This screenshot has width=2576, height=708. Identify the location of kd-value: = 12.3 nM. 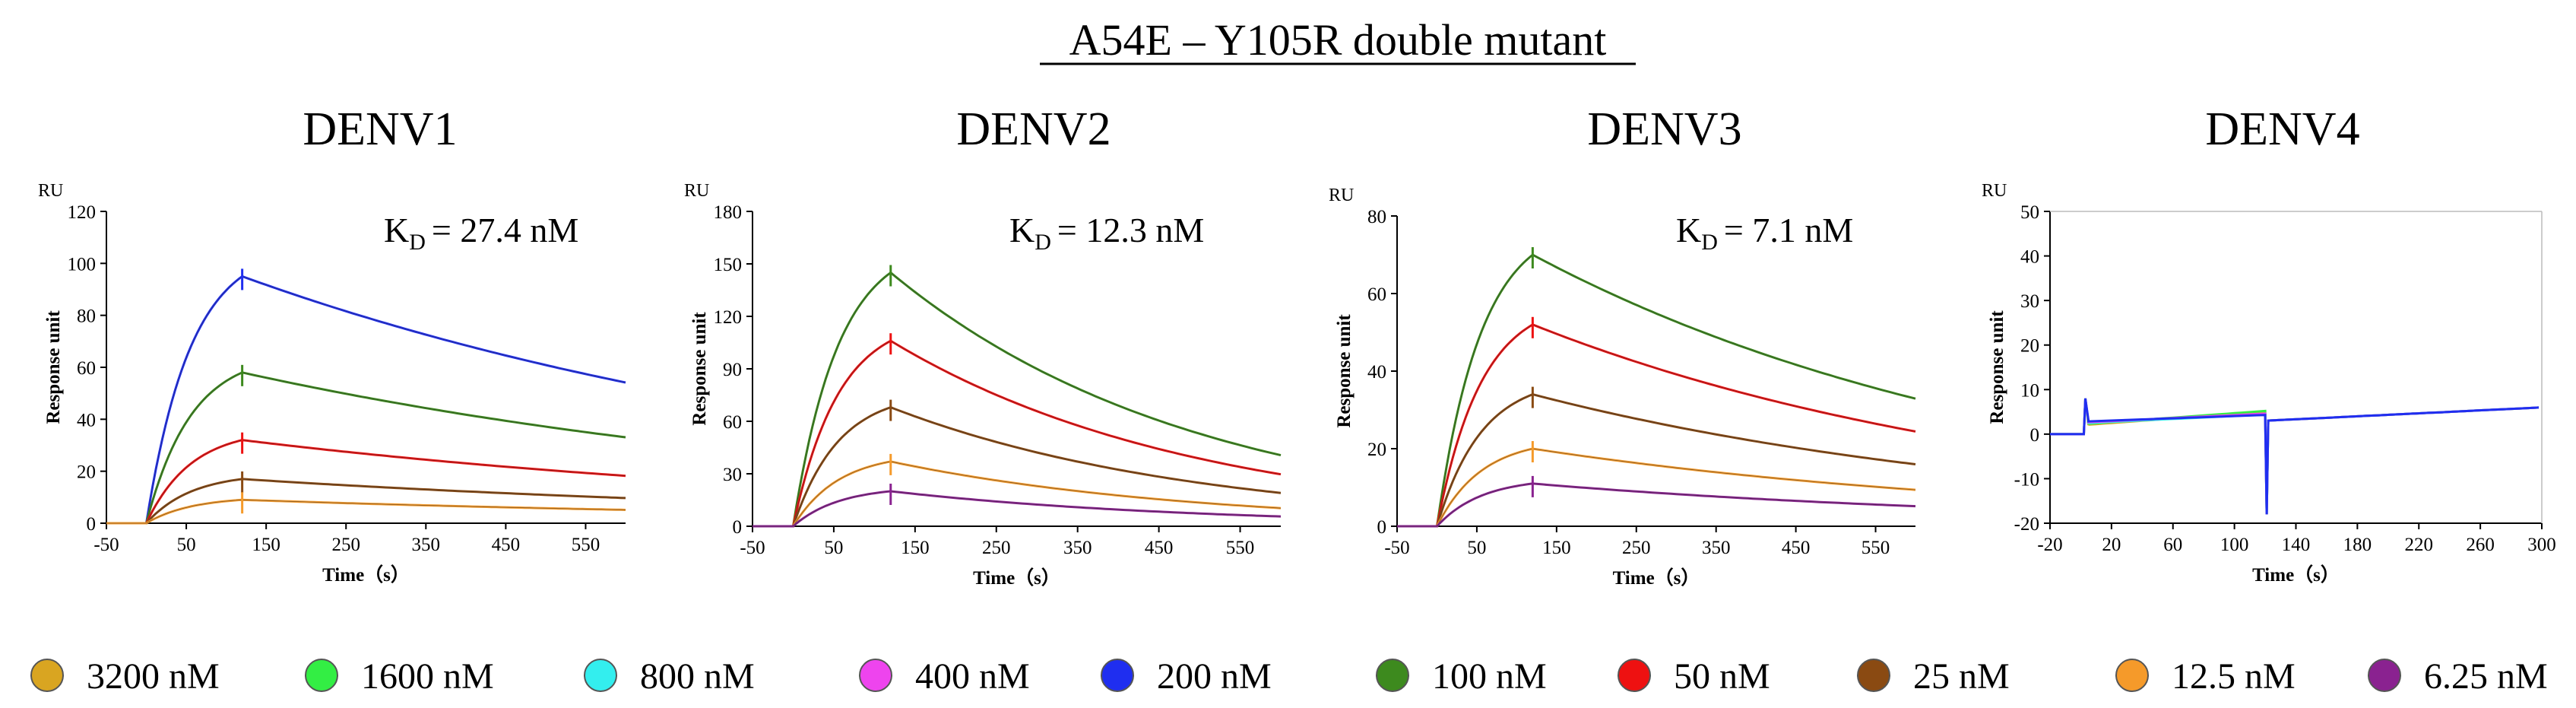
(1130, 230).